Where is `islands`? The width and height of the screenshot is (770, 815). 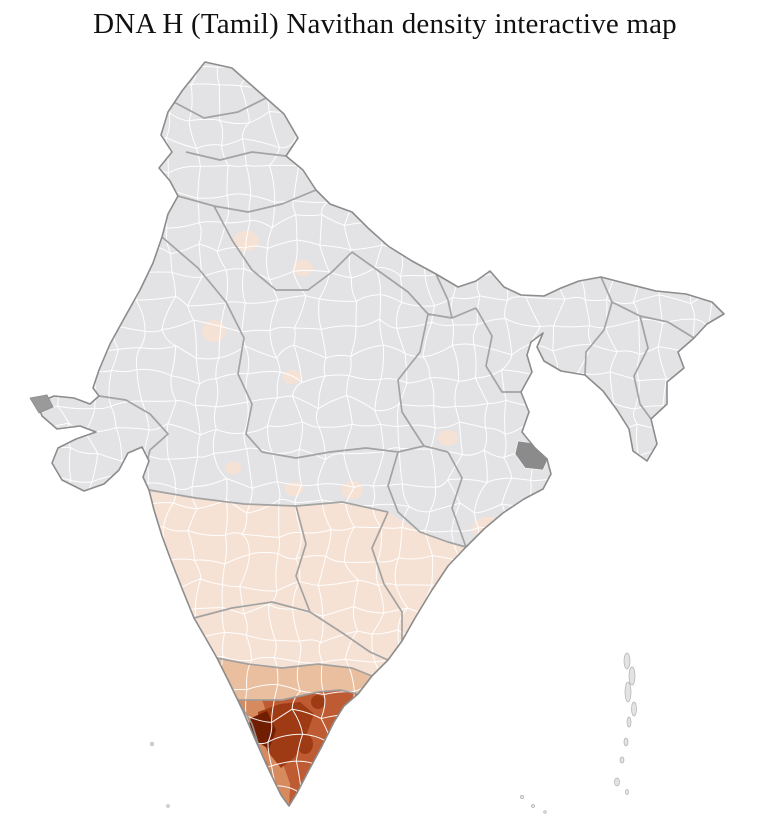
islands is located at coordinates (393, 733).